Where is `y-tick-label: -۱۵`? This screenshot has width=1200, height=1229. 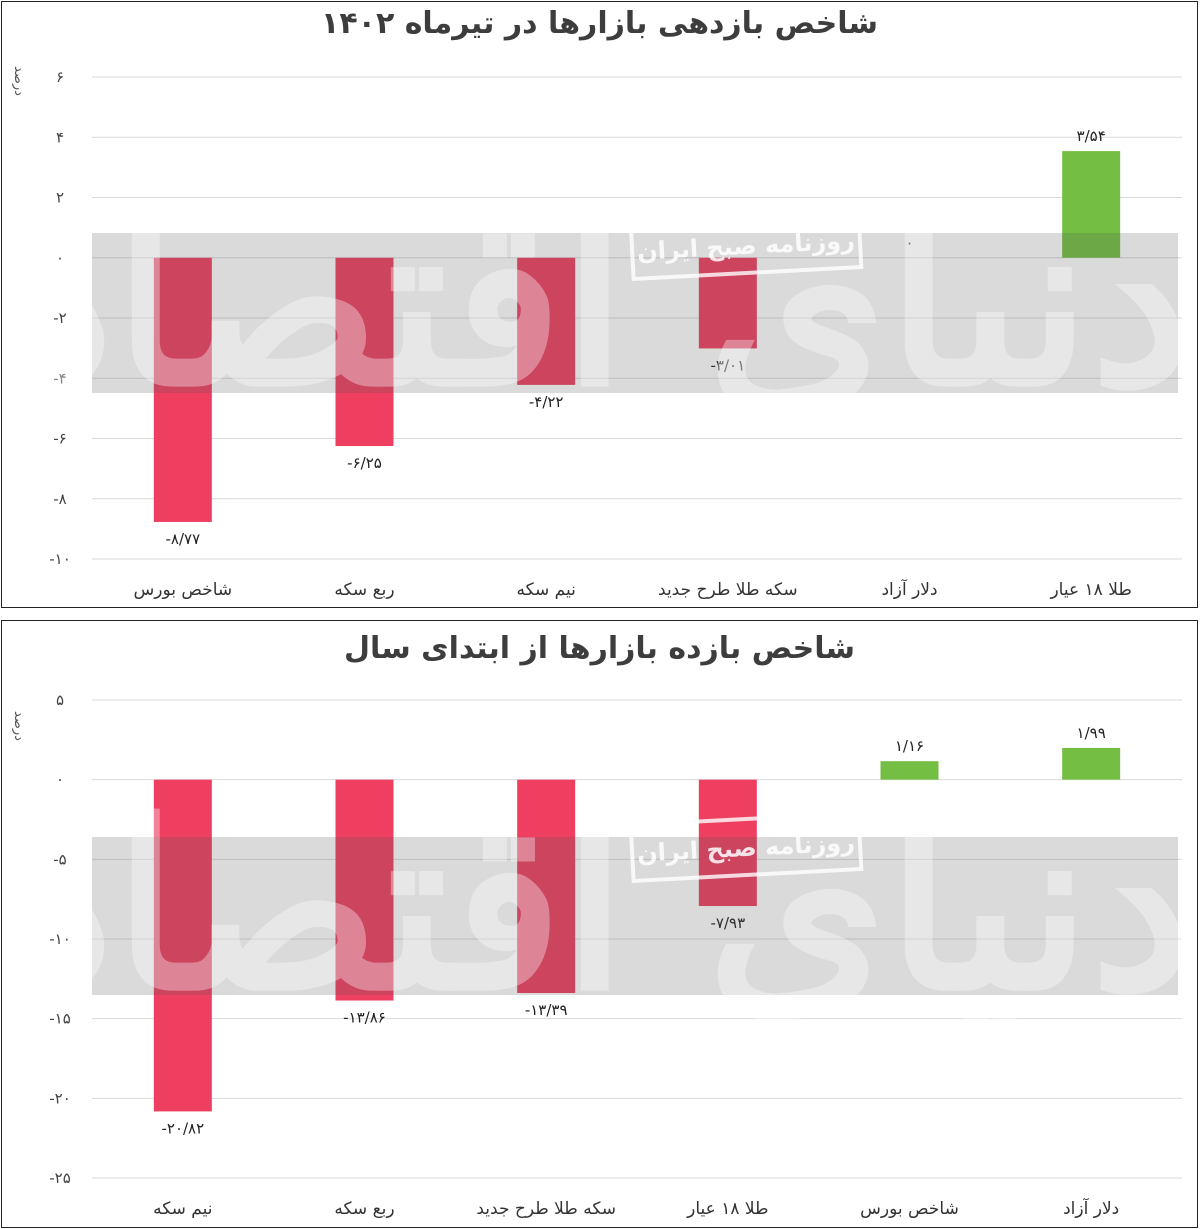
y-tick-label: -۱۵ is located at coordinates (60, 1019).